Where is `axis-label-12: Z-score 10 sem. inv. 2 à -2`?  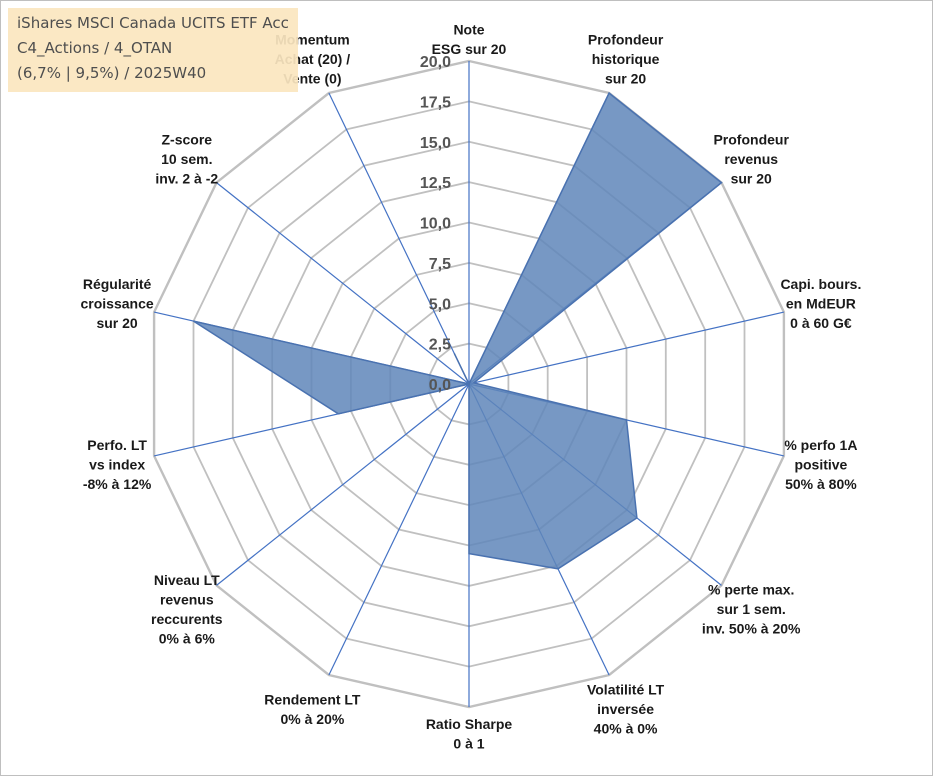
axis-label-12: Z-score 10 sem. inv. 2 à -2 is located at coordinates (186, 158).